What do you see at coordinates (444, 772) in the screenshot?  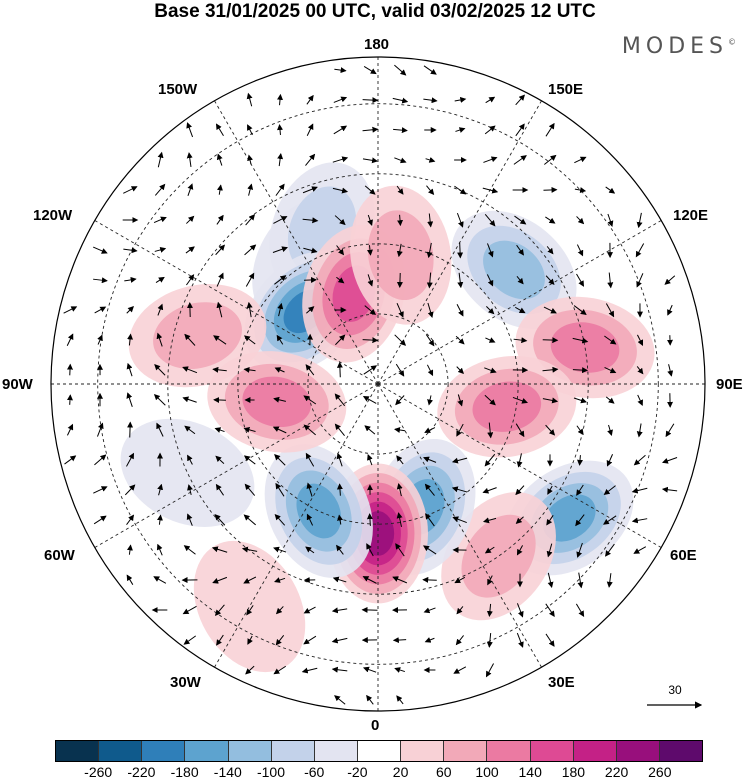 I see `colorbar-tick-label: 60` at bounding box center [444, 772].